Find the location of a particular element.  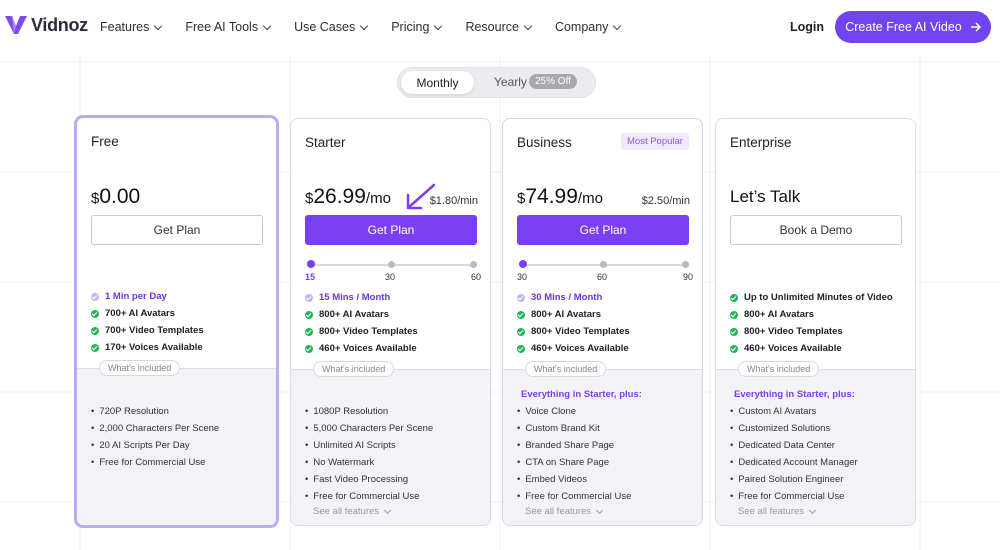

list-item: 15 Mins / Month is located at coordinates (361, 297).